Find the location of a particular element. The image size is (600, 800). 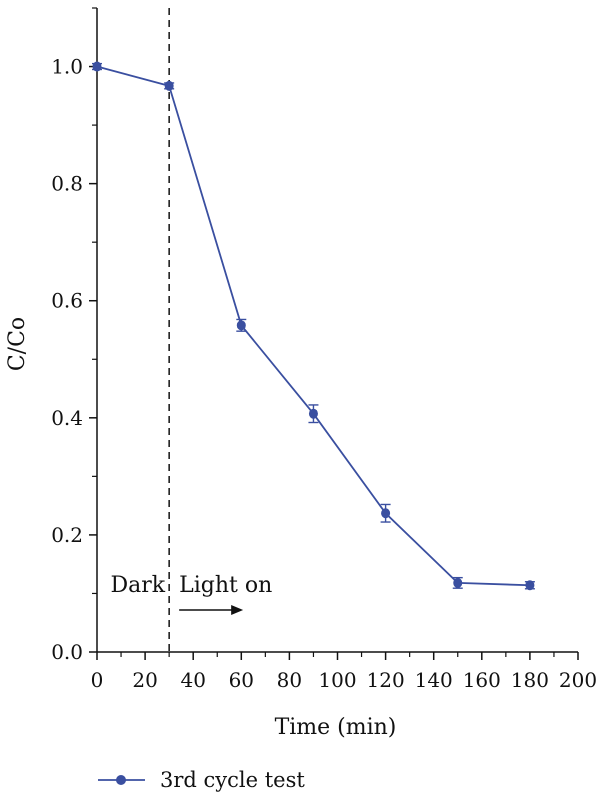

y-tick-label: 0.4 is located at coordinates (67, 418).